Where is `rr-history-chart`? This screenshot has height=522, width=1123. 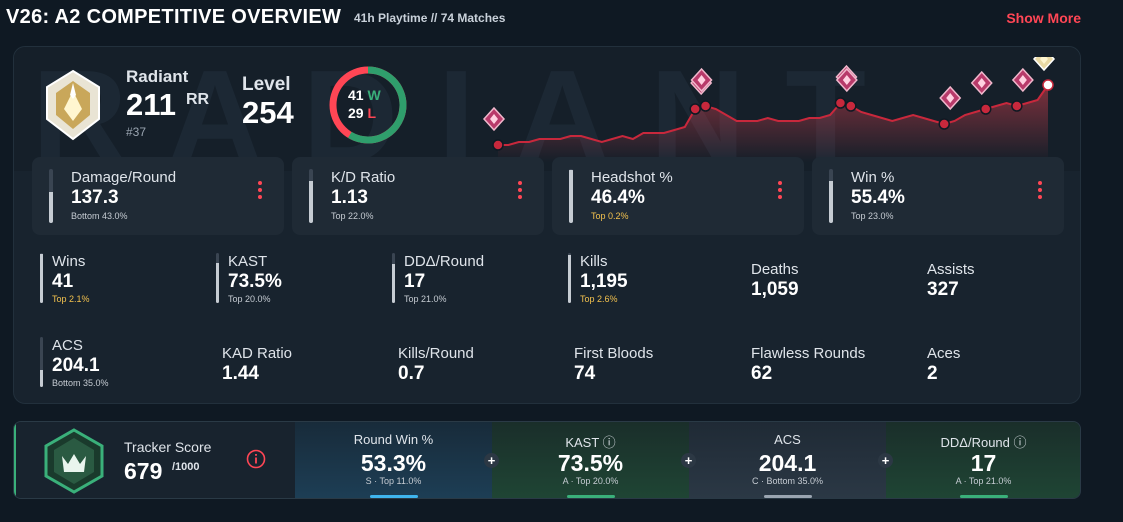
rr-history-chart is located at coordinates (769, 109).